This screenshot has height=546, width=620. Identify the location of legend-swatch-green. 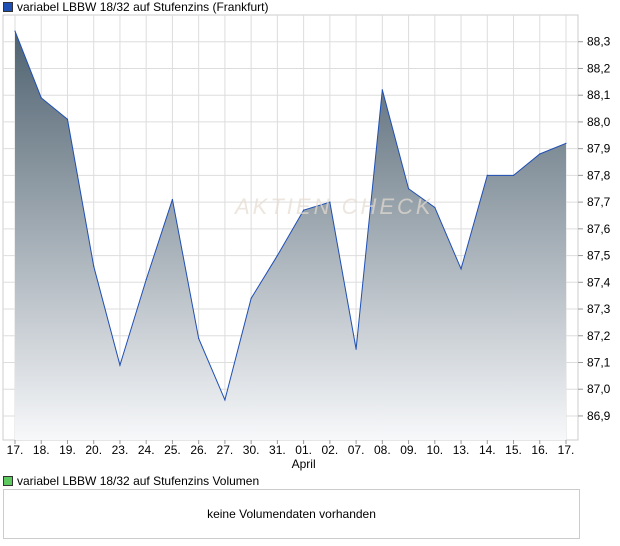
(8, 481).